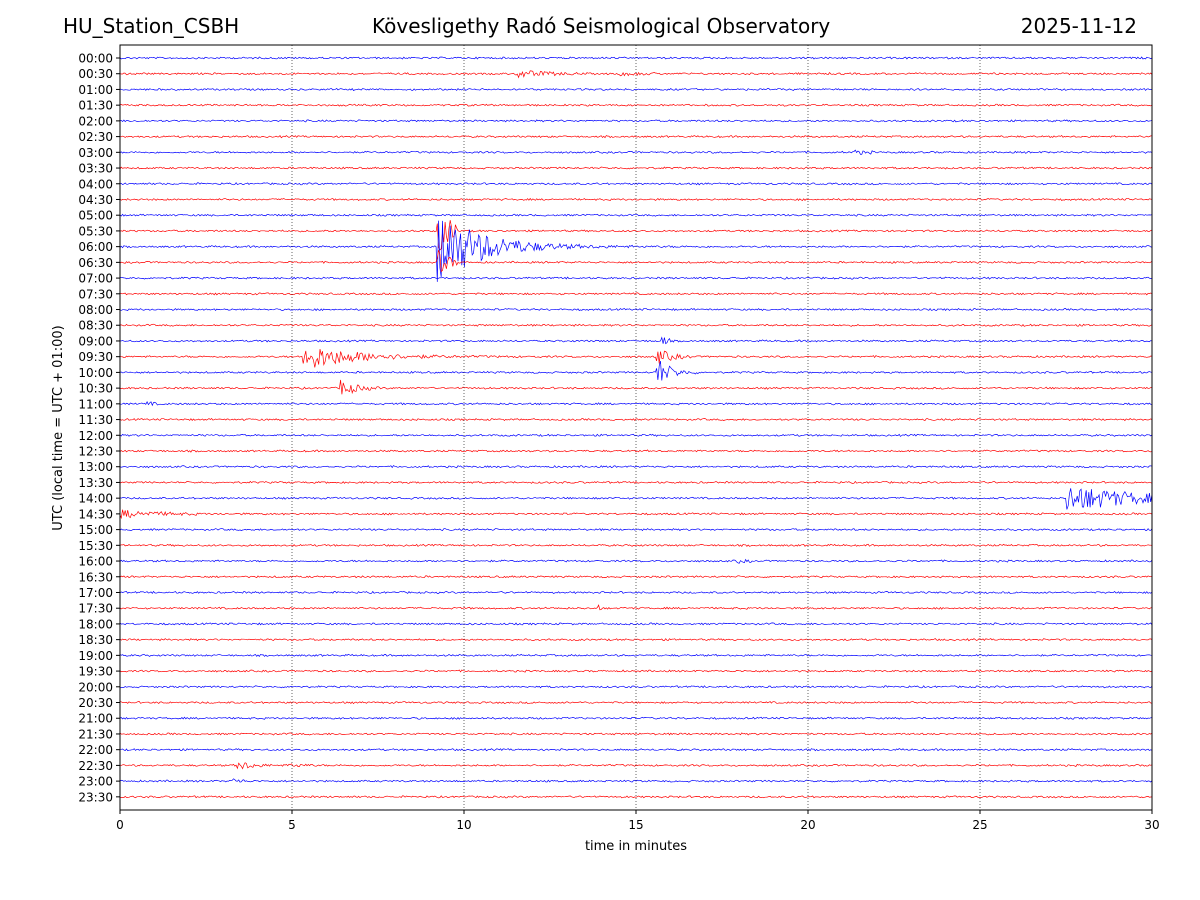 This screenshot has height=900, width=1200. I want to click on y-tick-label: 14:00, so click(95, 499).